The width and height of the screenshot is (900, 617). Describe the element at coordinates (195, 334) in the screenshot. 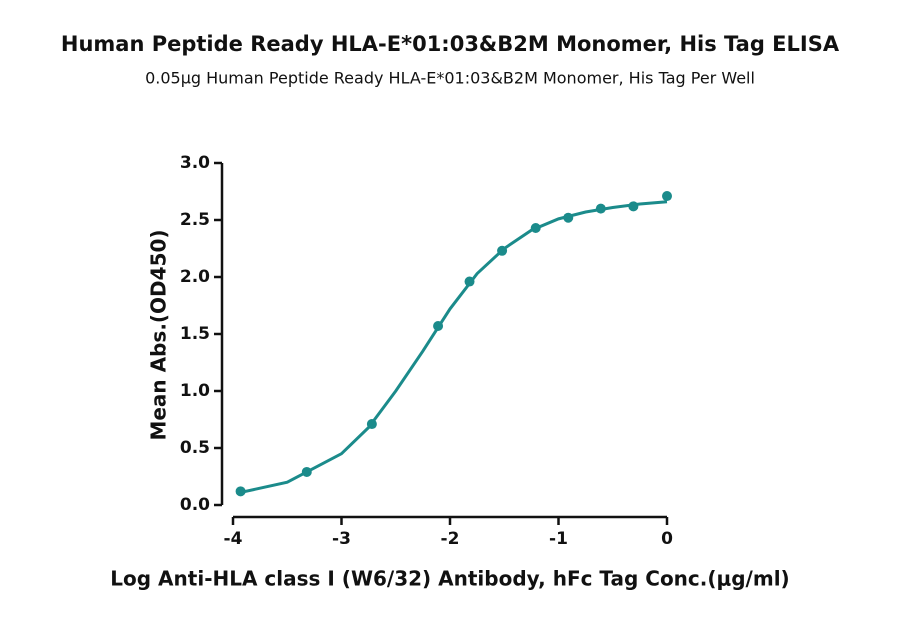

I see `y-tick-label: 1.5` at that location.